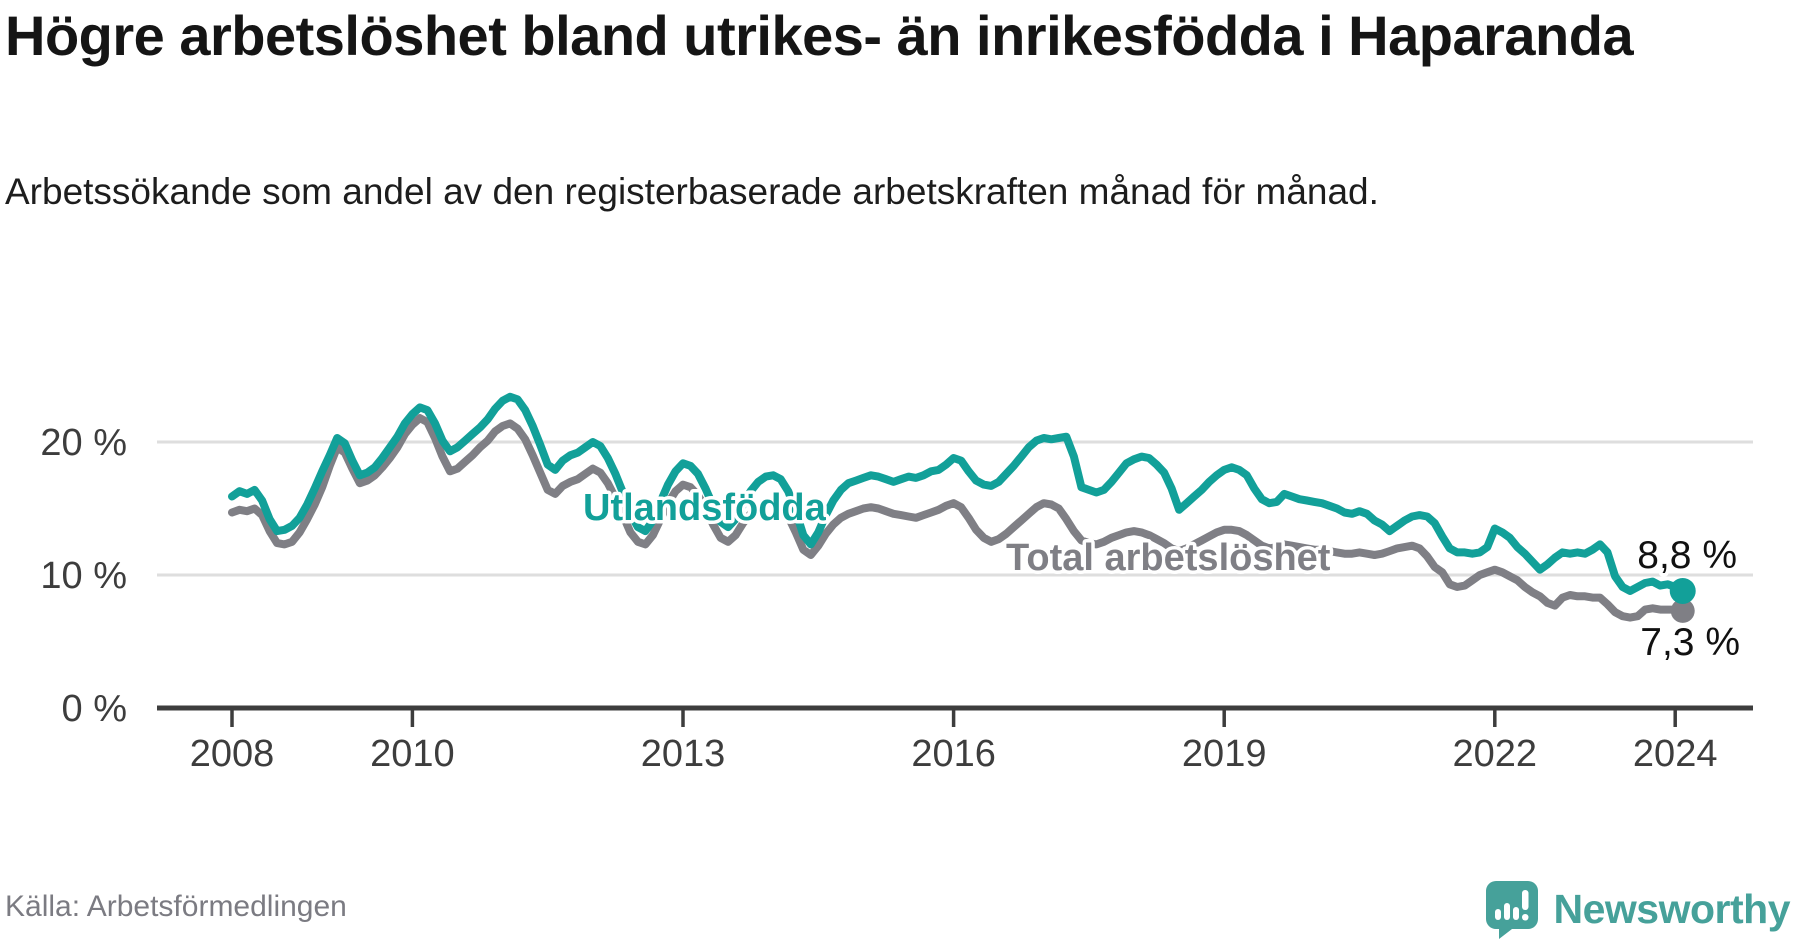  I want to click on logo-exclamation-bar, so click(1524, 900).